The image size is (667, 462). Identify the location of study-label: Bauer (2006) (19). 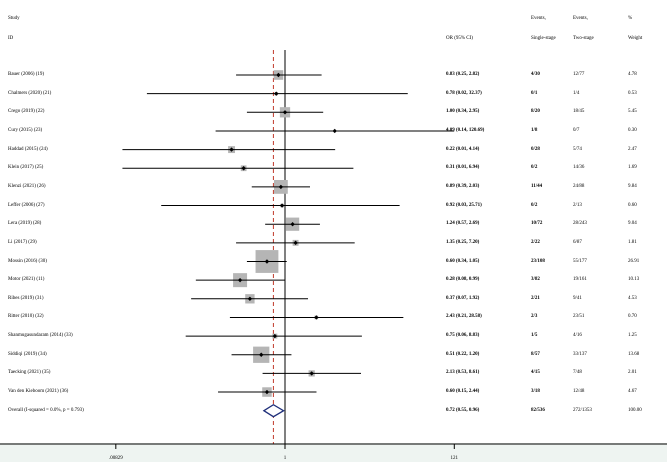
(26, 74).